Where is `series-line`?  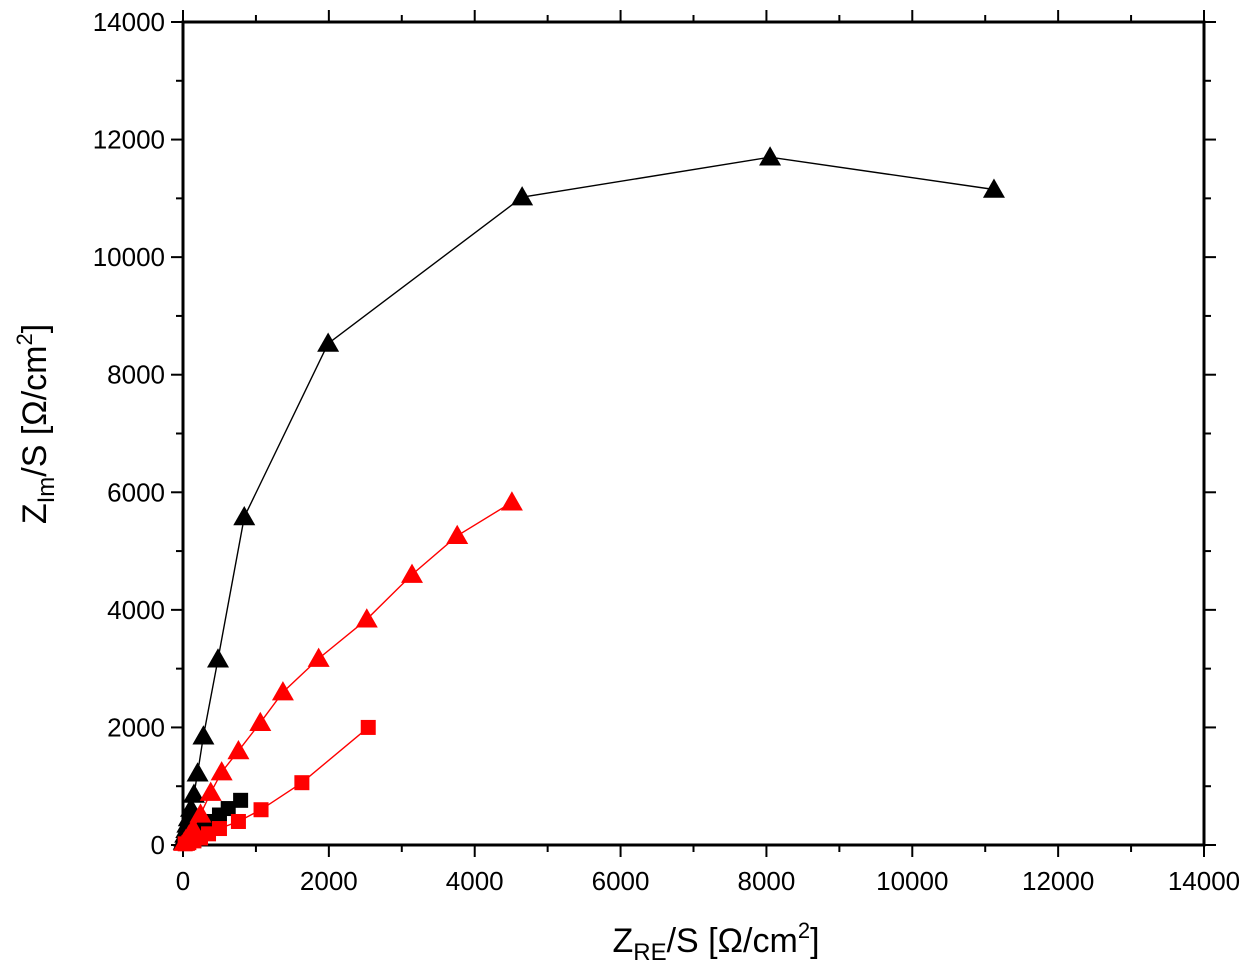
series-line is located at coordinates (348, 672).